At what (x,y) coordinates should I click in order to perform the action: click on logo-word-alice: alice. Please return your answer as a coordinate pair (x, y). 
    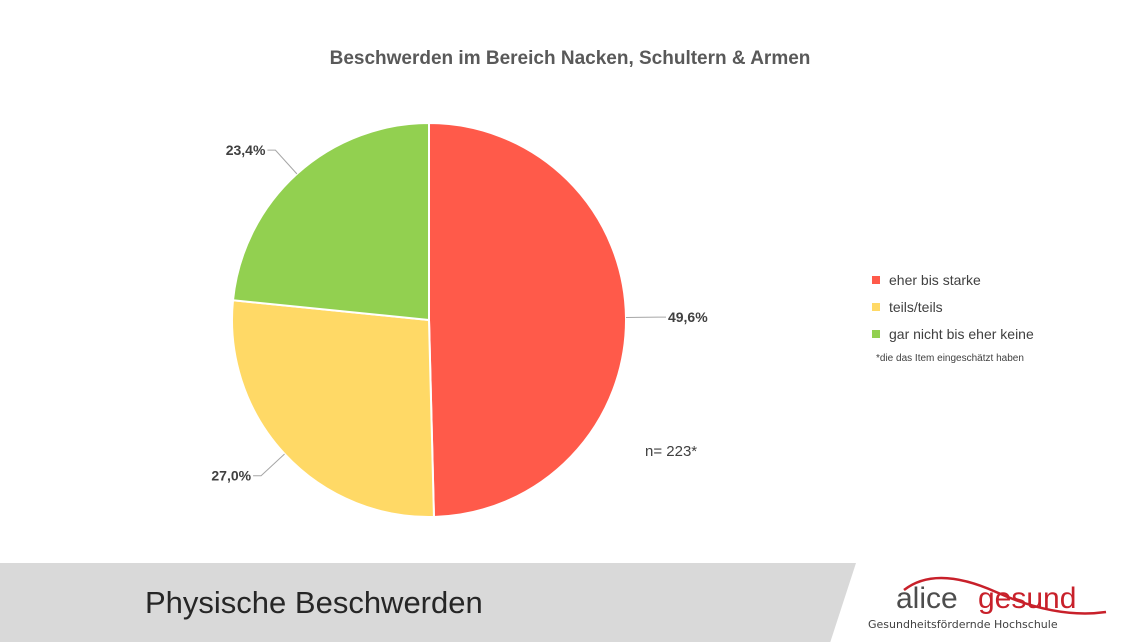
    Looking at the image, I should click on (927, 598).